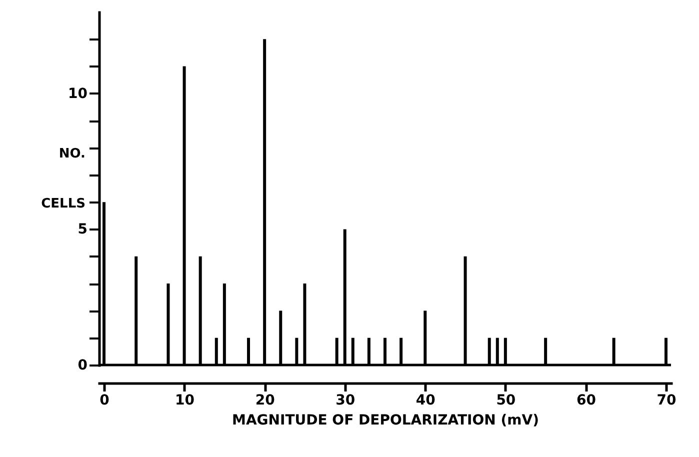 The image size is (699, 457). What do you see at coordinates (586, 400) in the screenshot?
I see `x-tick-label: 60` at bounding box center [586, 400].